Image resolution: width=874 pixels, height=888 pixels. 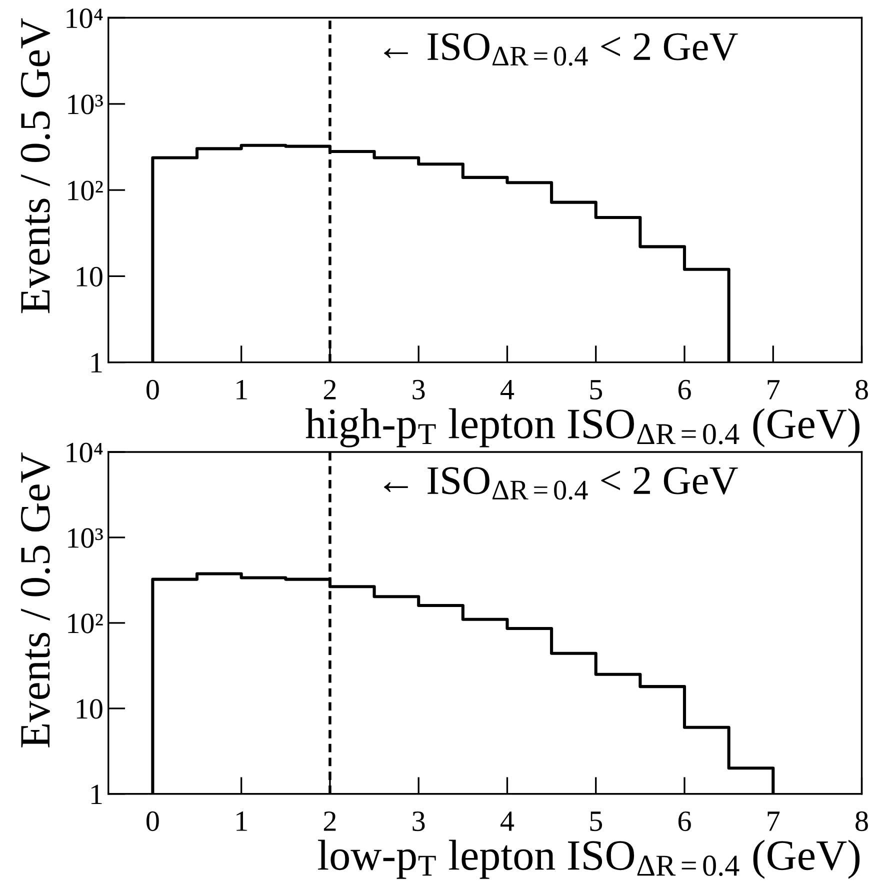 I want to click on x-axis-title: low-p$_{T}$ lepton ISO$_{ΔR=0.4}$ (GeV), so click(x=589, y=859).